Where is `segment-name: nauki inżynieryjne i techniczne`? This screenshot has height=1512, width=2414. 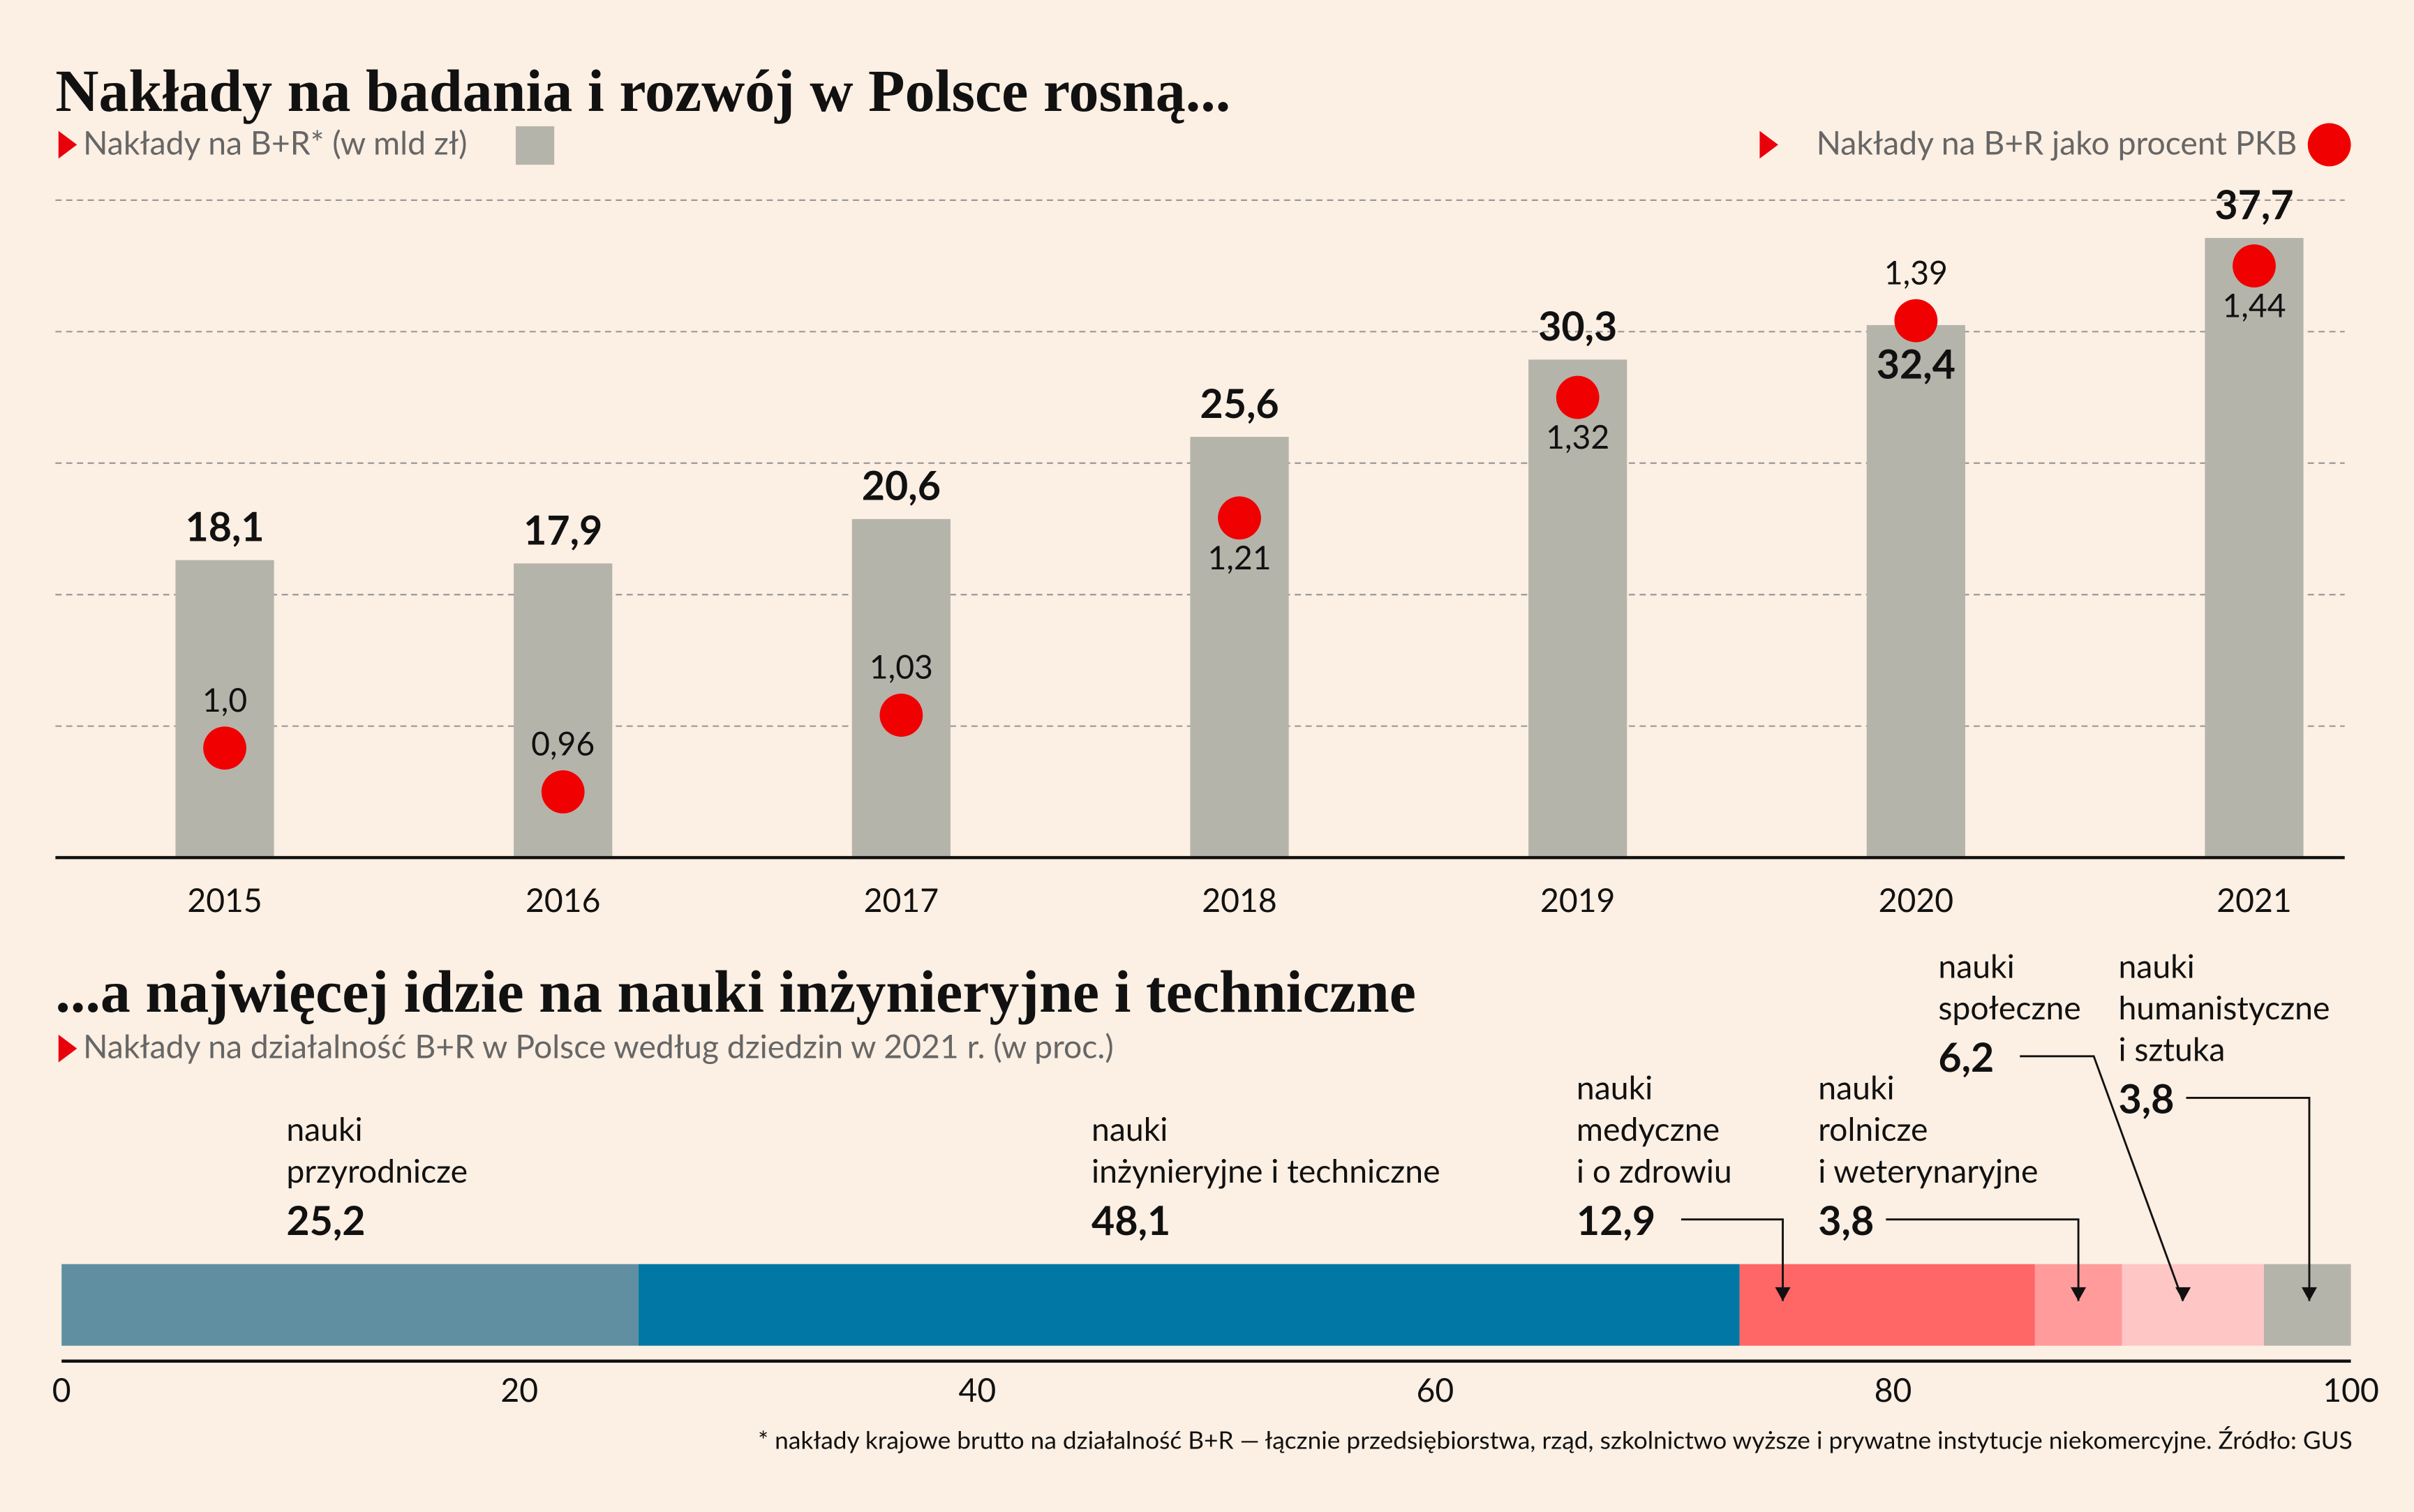
segment-name: nauki inżynieryjne i techniczne is located at coordinates (1266, 1150).